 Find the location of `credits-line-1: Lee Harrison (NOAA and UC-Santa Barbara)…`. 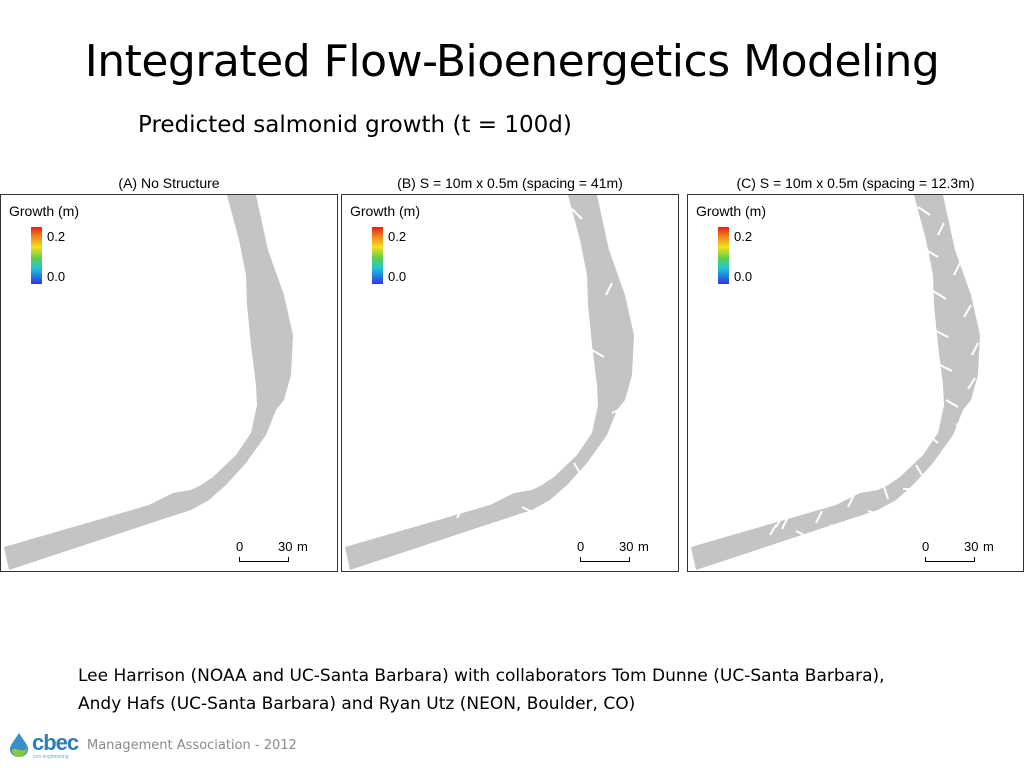

credits-line-1: Lee Harrison (NOAA and UC-Santa Barbara)… is located at coordinates (481, 676).